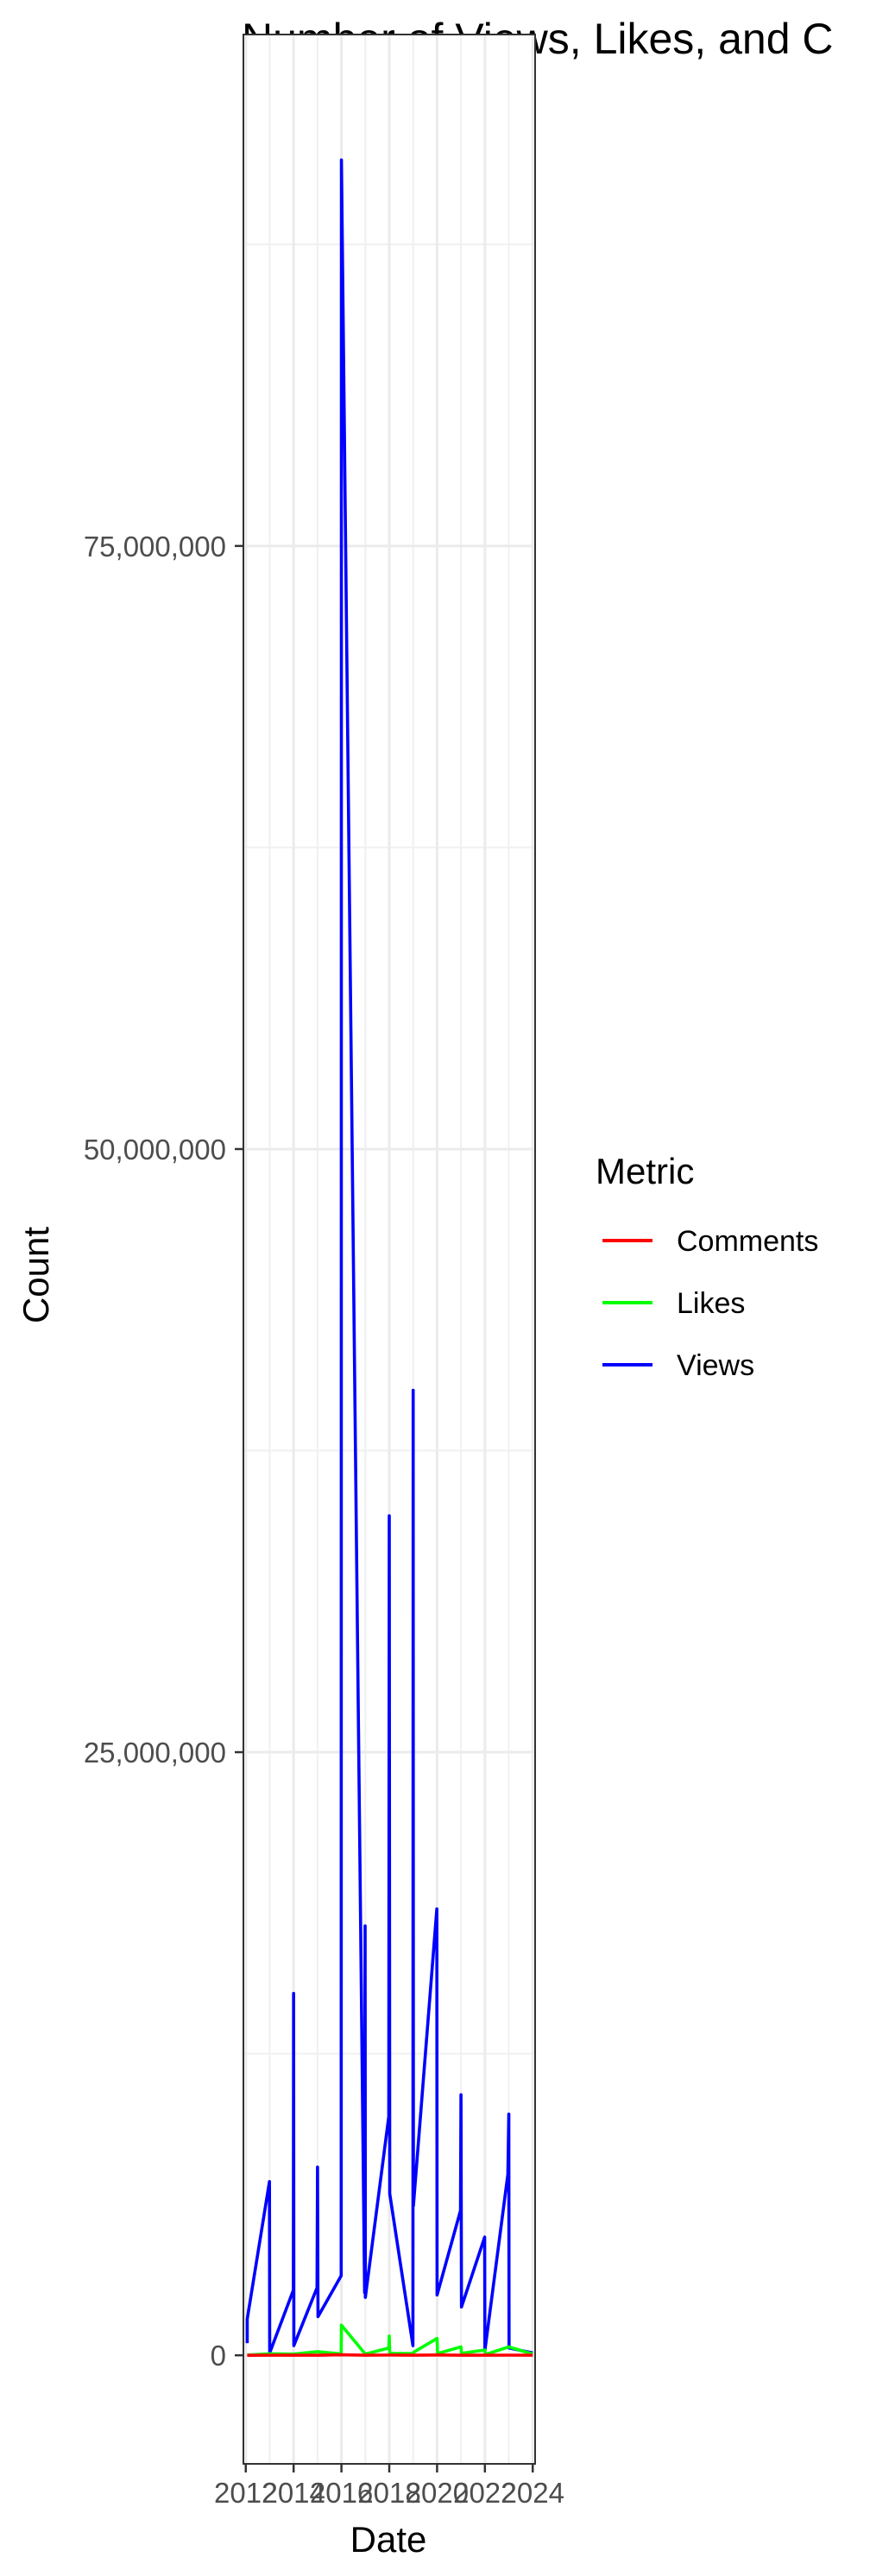  I want to click on legend-label-likes: Likes, so click(711, 1303).